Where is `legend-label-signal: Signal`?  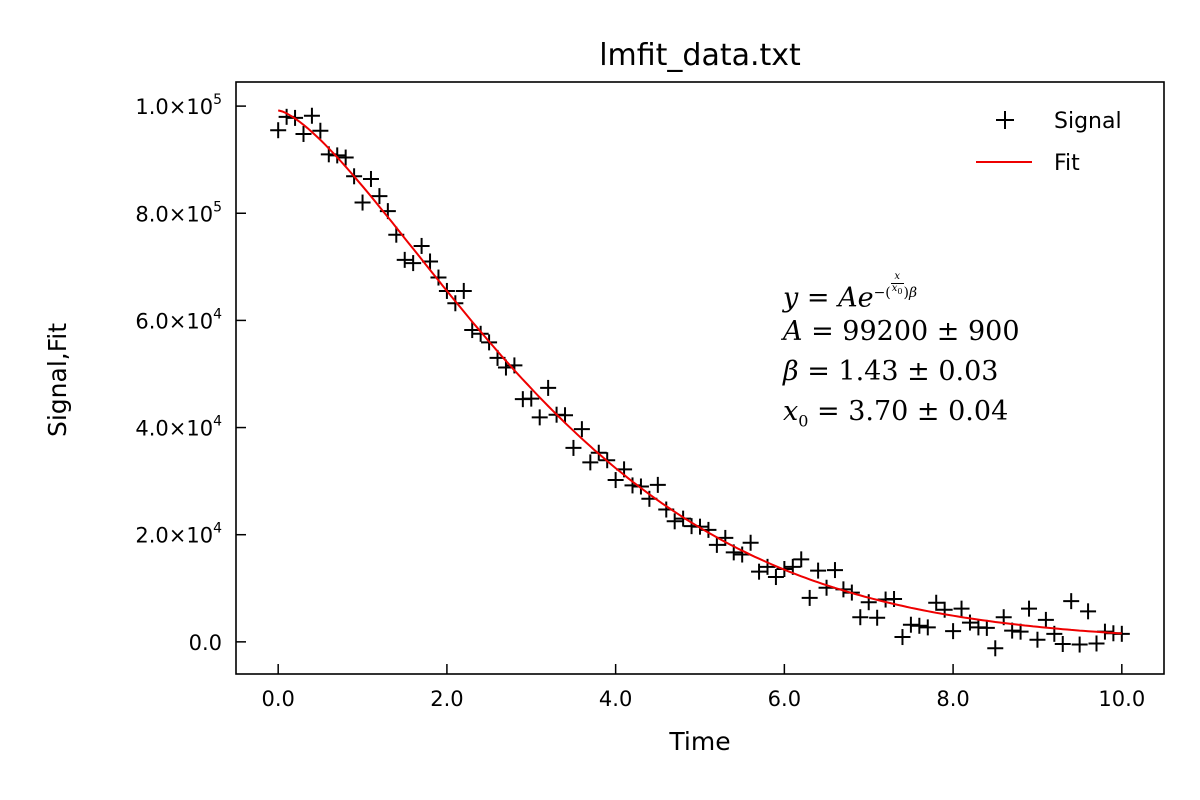
legend-label-signal: Signal is located at coordinates (1088, 121).